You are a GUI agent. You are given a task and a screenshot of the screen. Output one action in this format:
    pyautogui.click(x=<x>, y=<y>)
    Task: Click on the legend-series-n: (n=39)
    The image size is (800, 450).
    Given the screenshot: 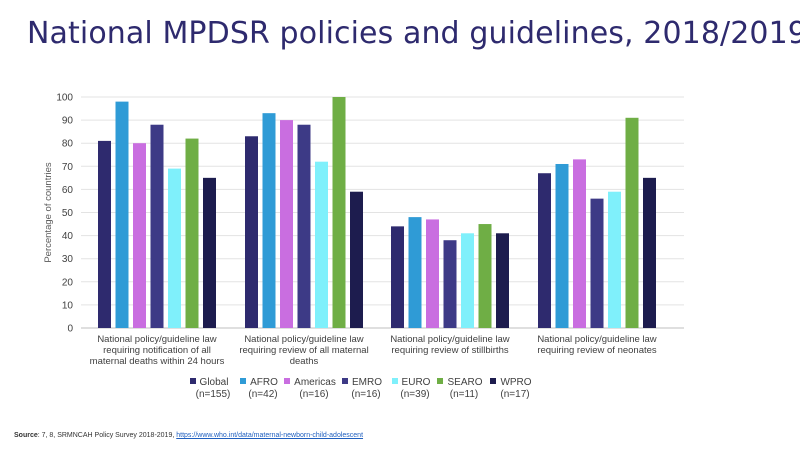 What is the action you would take?
    pyautogui.click(x=415, y=394)
    